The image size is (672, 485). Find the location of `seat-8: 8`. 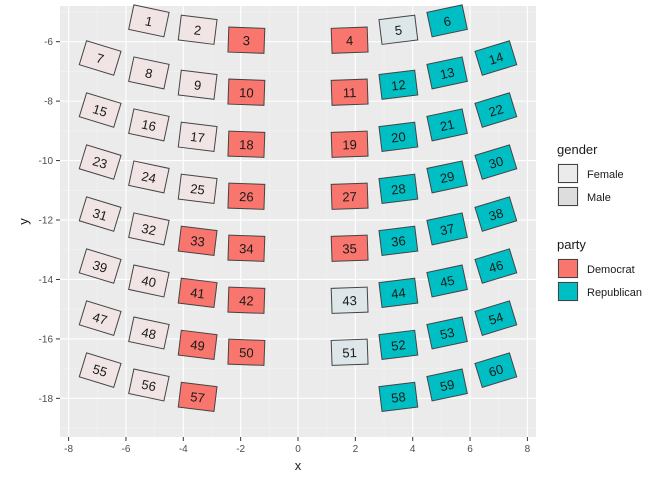

seat-8: 8 is located at coordinates (149, 73).